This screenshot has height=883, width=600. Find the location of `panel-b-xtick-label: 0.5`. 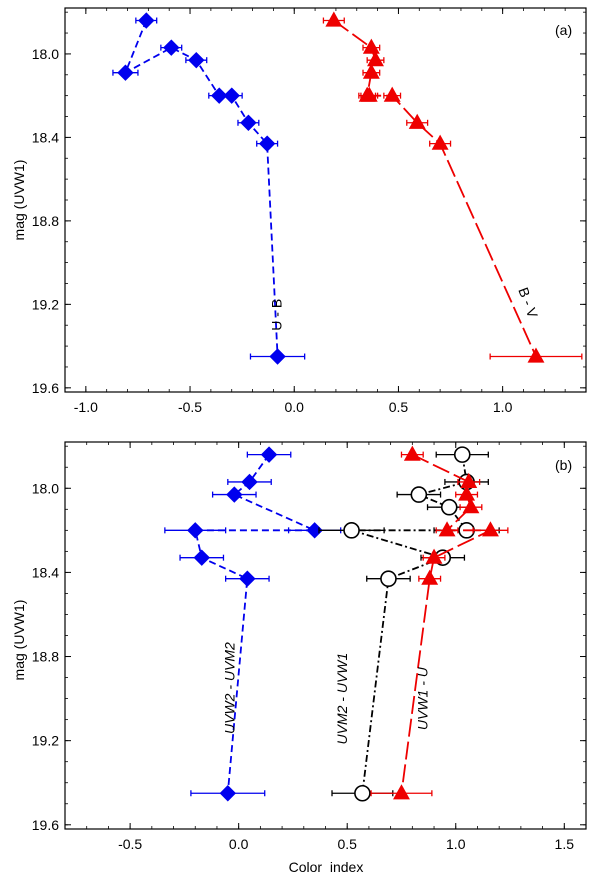

panel-b-xtick-label: 0.5 is located at coordinates (347, 844).